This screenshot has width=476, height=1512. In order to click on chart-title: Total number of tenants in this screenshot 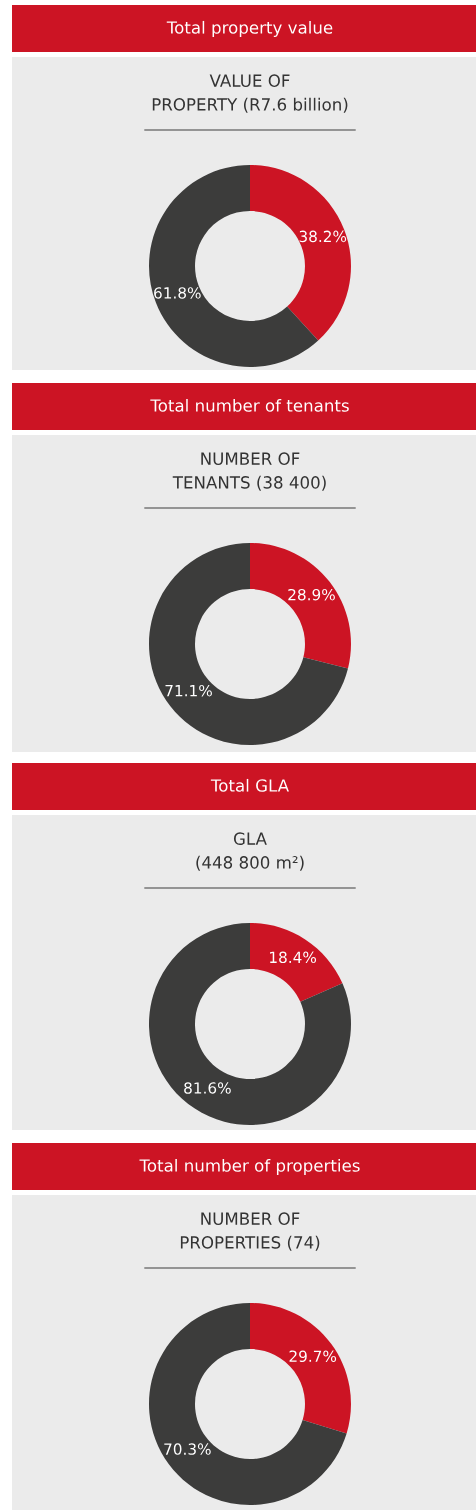, I will do `click(249, 405)`.